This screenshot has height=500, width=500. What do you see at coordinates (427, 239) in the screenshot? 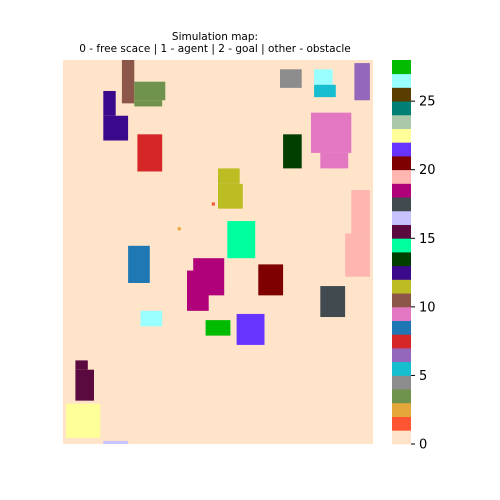
I see `colorbar-tick-label: 15` at bounding box center [427, 239].